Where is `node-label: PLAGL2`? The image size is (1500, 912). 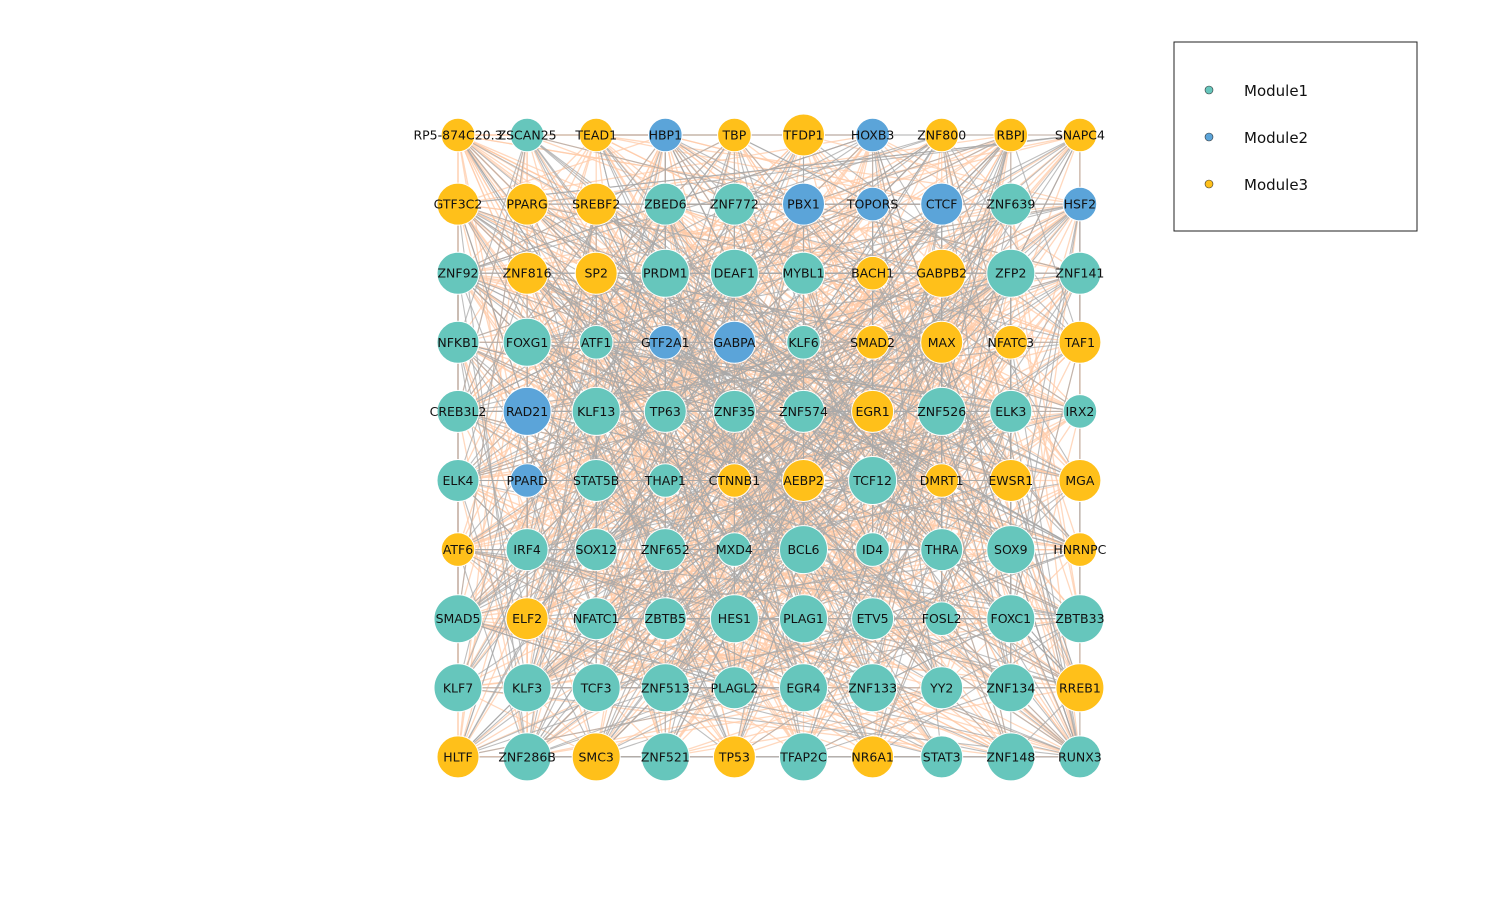 node-label: PLAGL2 is located at coordinates (735, 687).